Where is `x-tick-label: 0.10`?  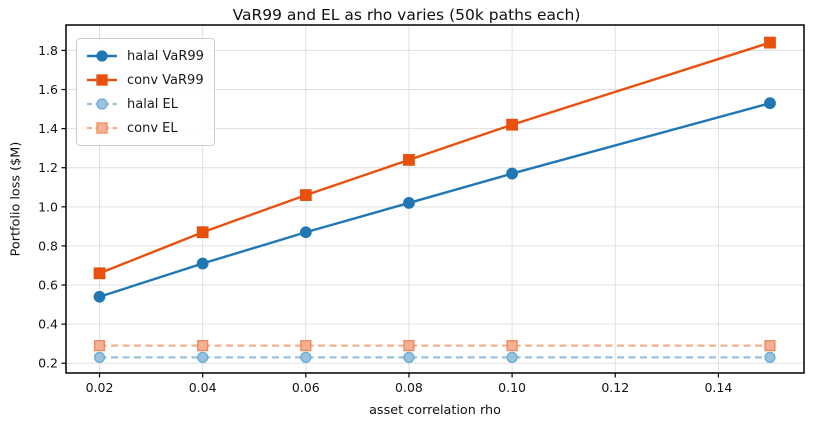 x-tick-label: 0.10 is located at coordinates (512, 387).